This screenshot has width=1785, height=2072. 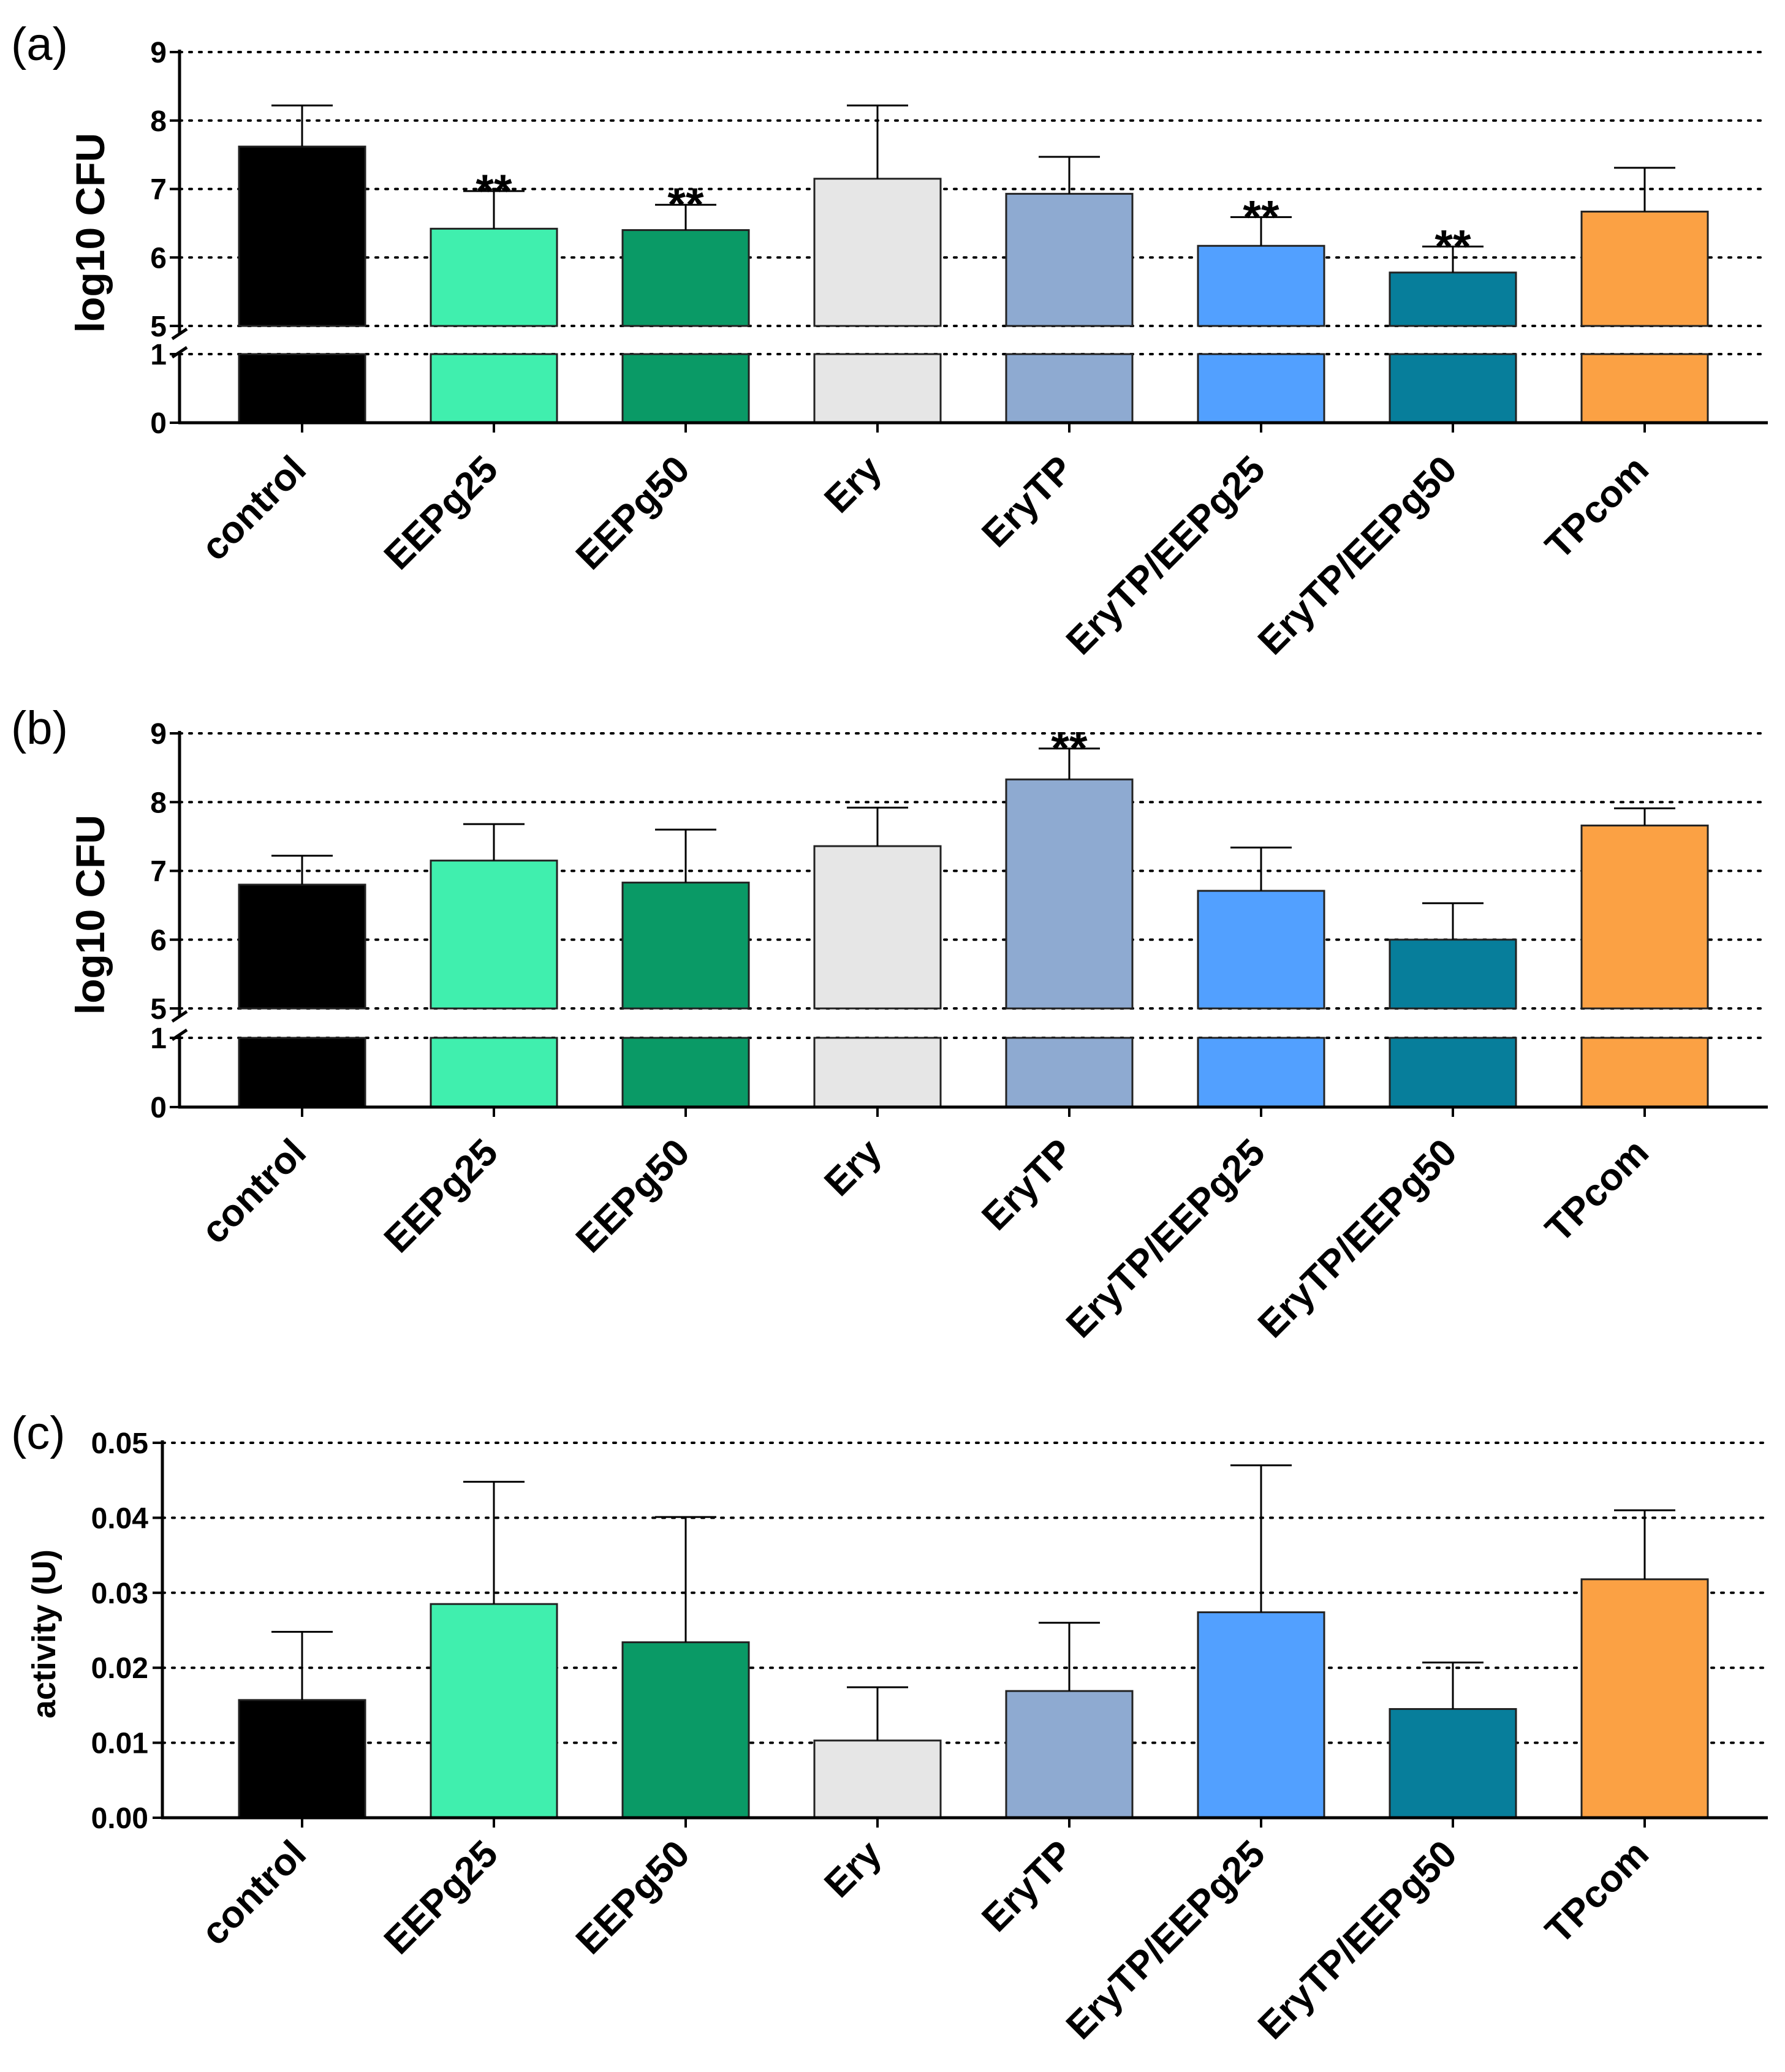 What do you see at coordinates (120, 1518) in the screenshot?
I see `y-tick-label: 0.04` at bounding box center [120, 1518].